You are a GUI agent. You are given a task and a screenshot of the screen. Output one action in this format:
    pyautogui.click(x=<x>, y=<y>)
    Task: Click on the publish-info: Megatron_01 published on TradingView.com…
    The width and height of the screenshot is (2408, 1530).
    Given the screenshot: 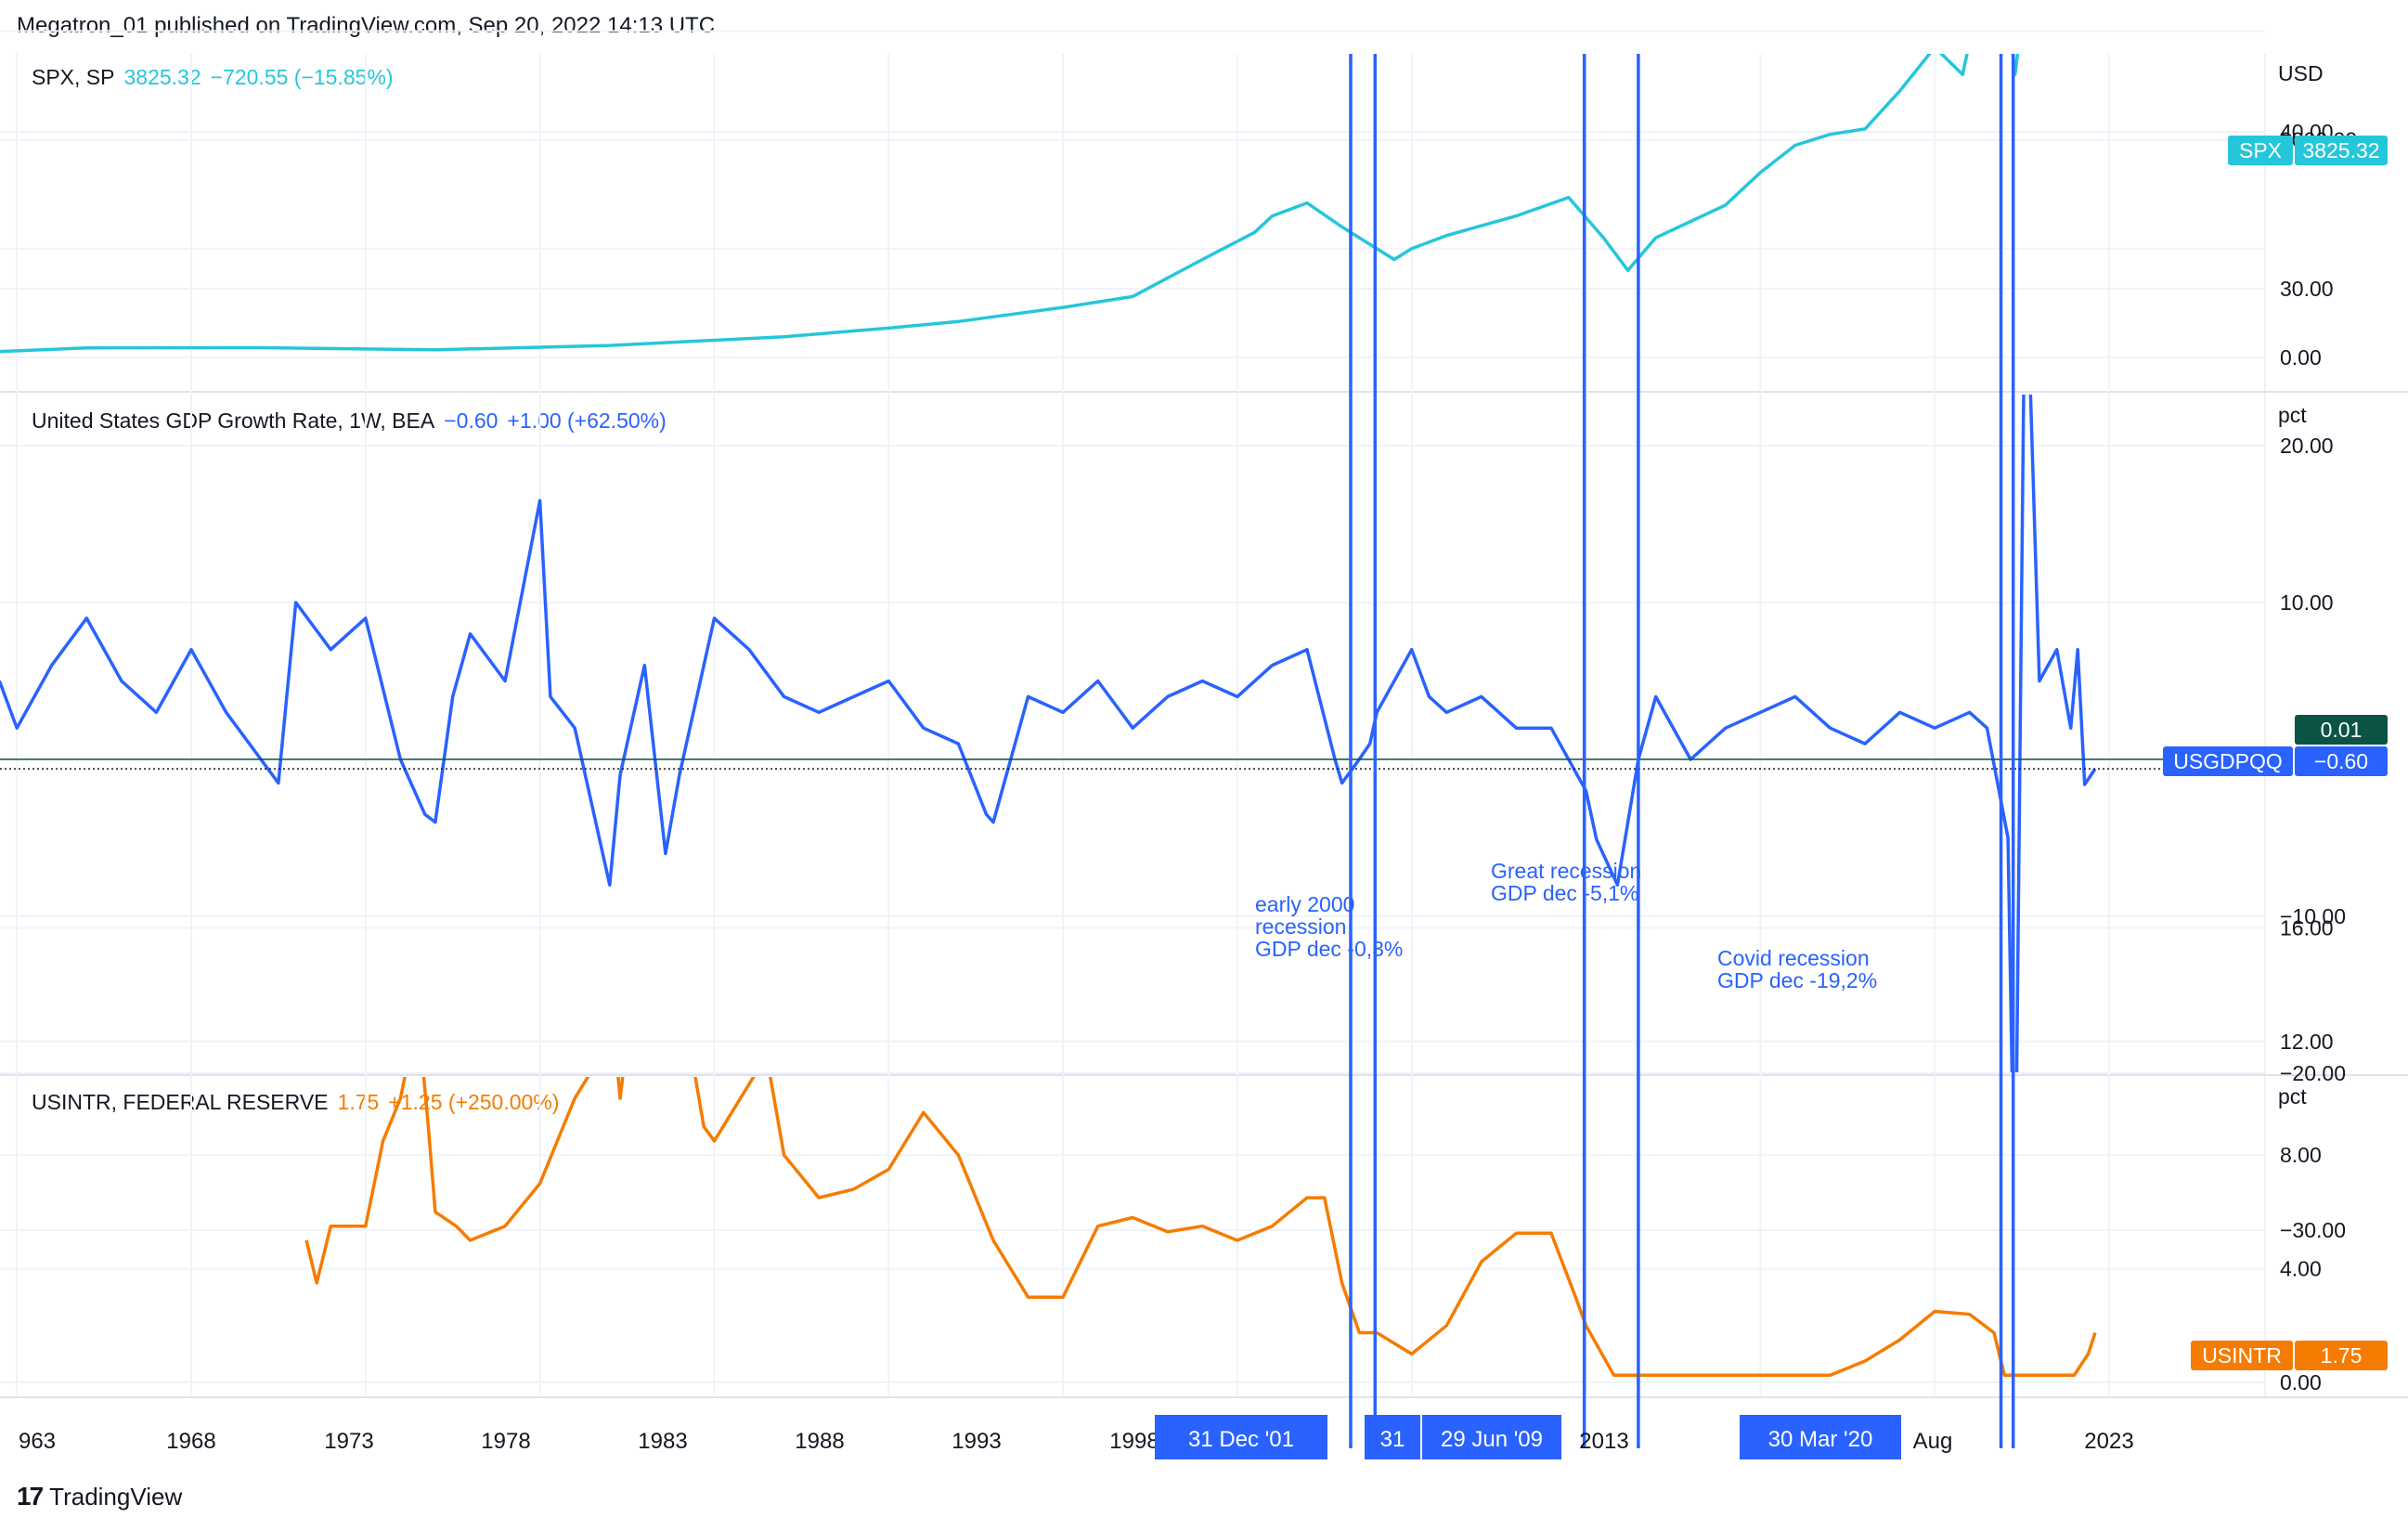 What is the action you would take?
    pyautogui.click(x=367, y=25)
    